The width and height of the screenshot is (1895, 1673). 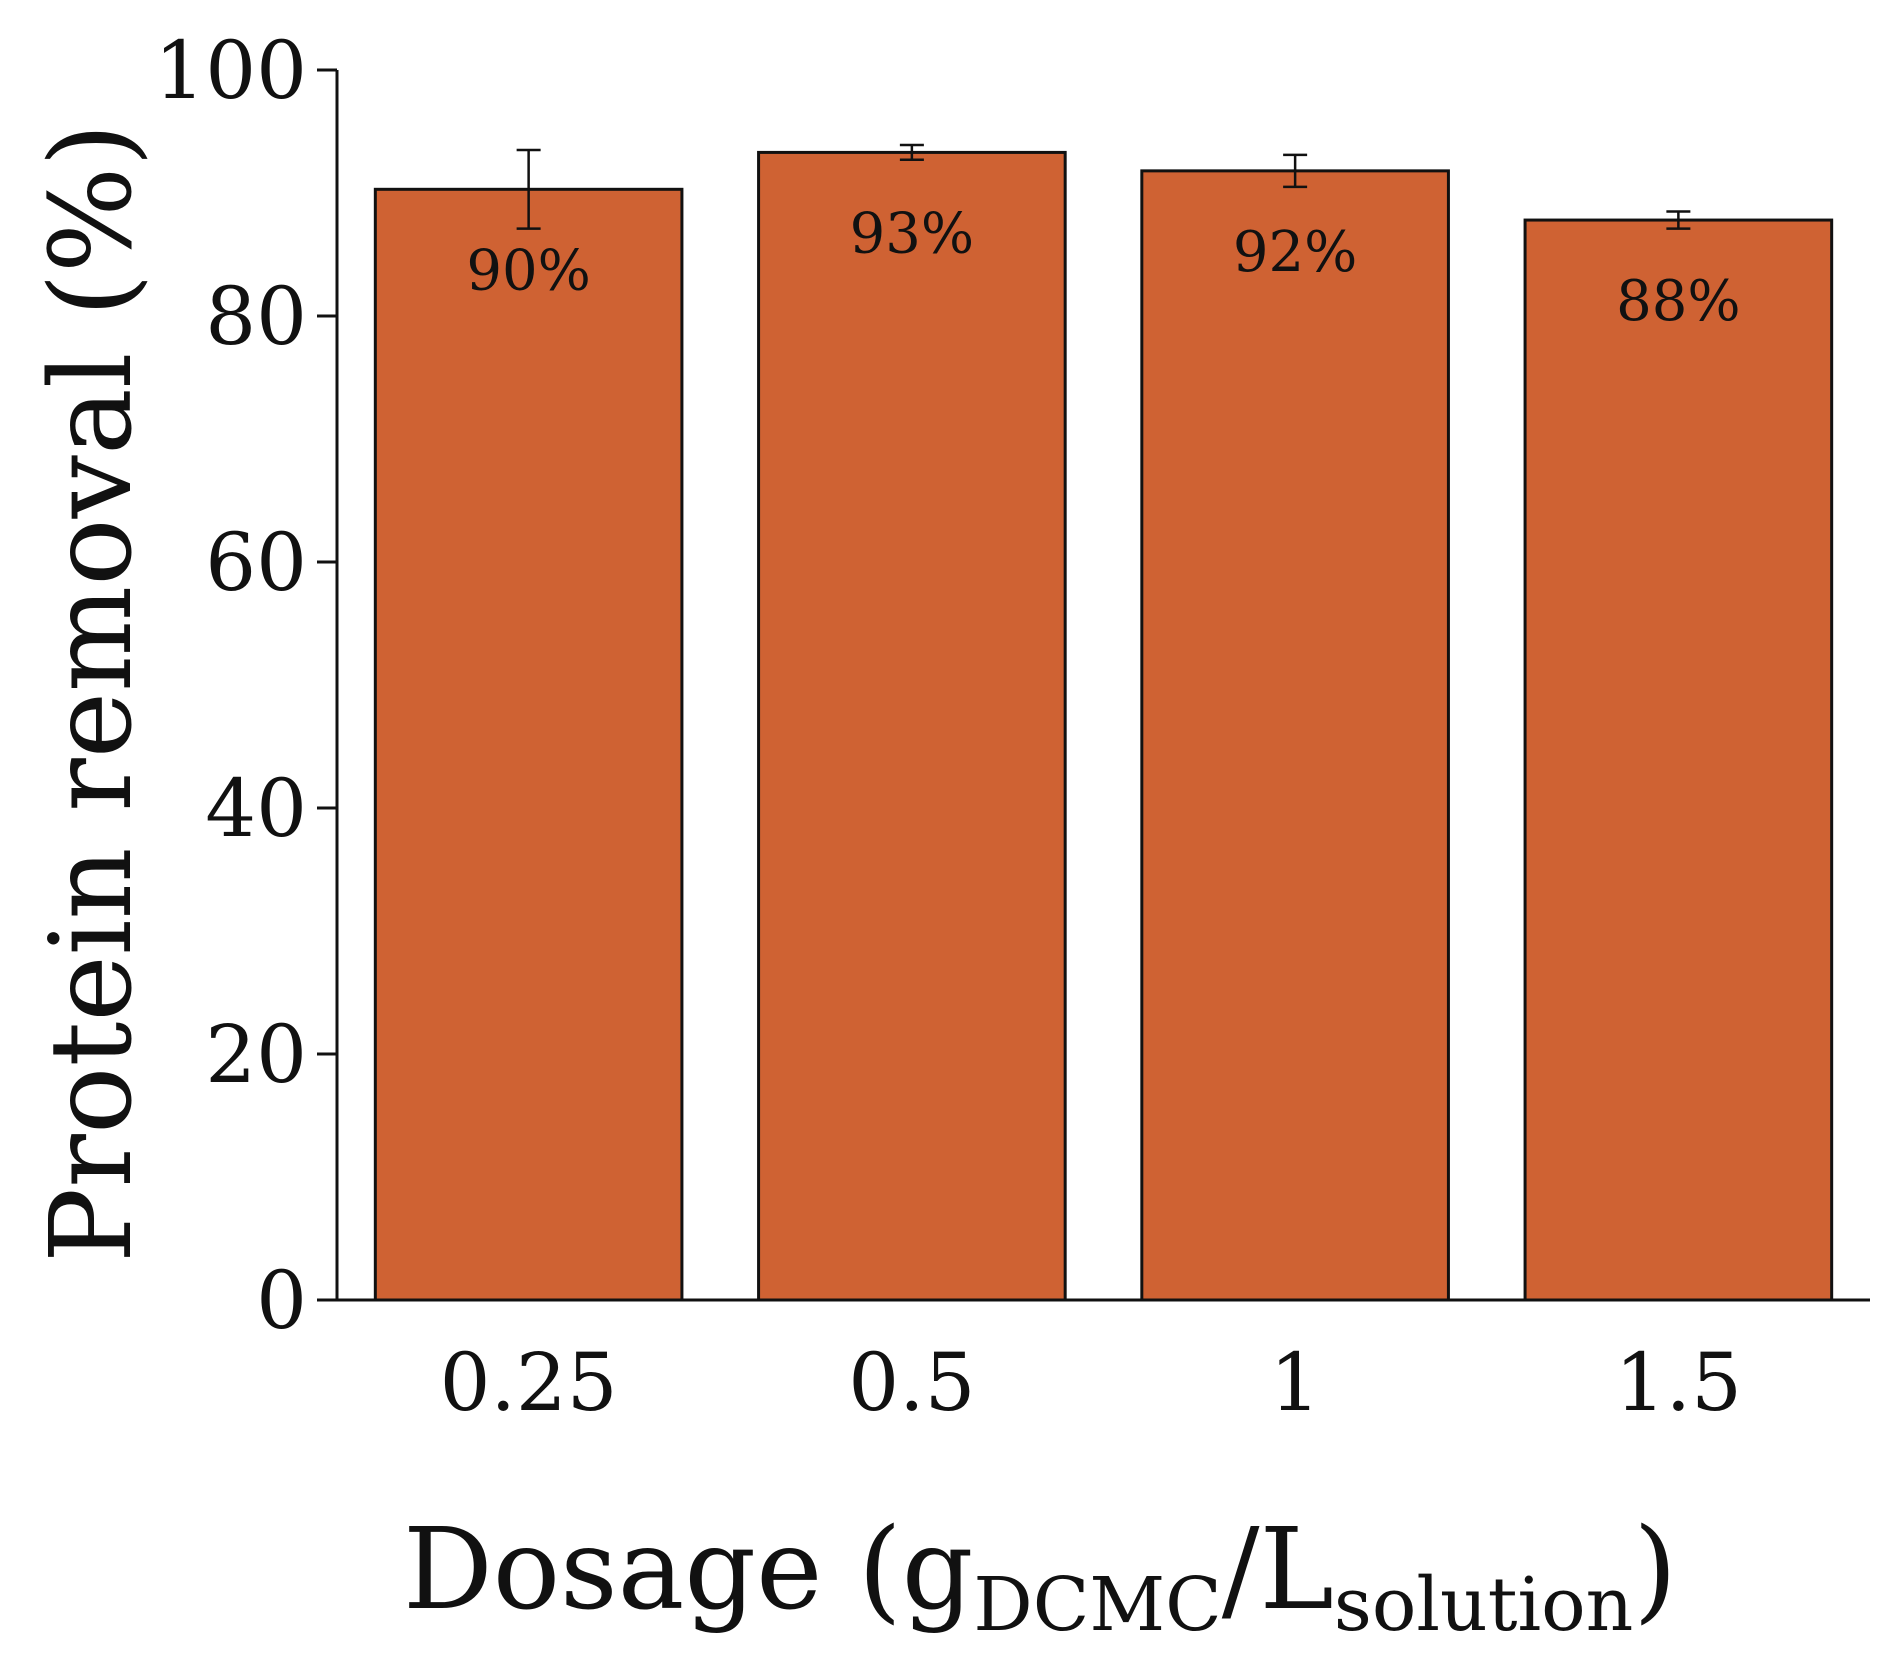 What do you see at coordinates (911, 1382) in the screenshot?
I see `x-tick-label: 0.5` at bounding box center [911, 1382].